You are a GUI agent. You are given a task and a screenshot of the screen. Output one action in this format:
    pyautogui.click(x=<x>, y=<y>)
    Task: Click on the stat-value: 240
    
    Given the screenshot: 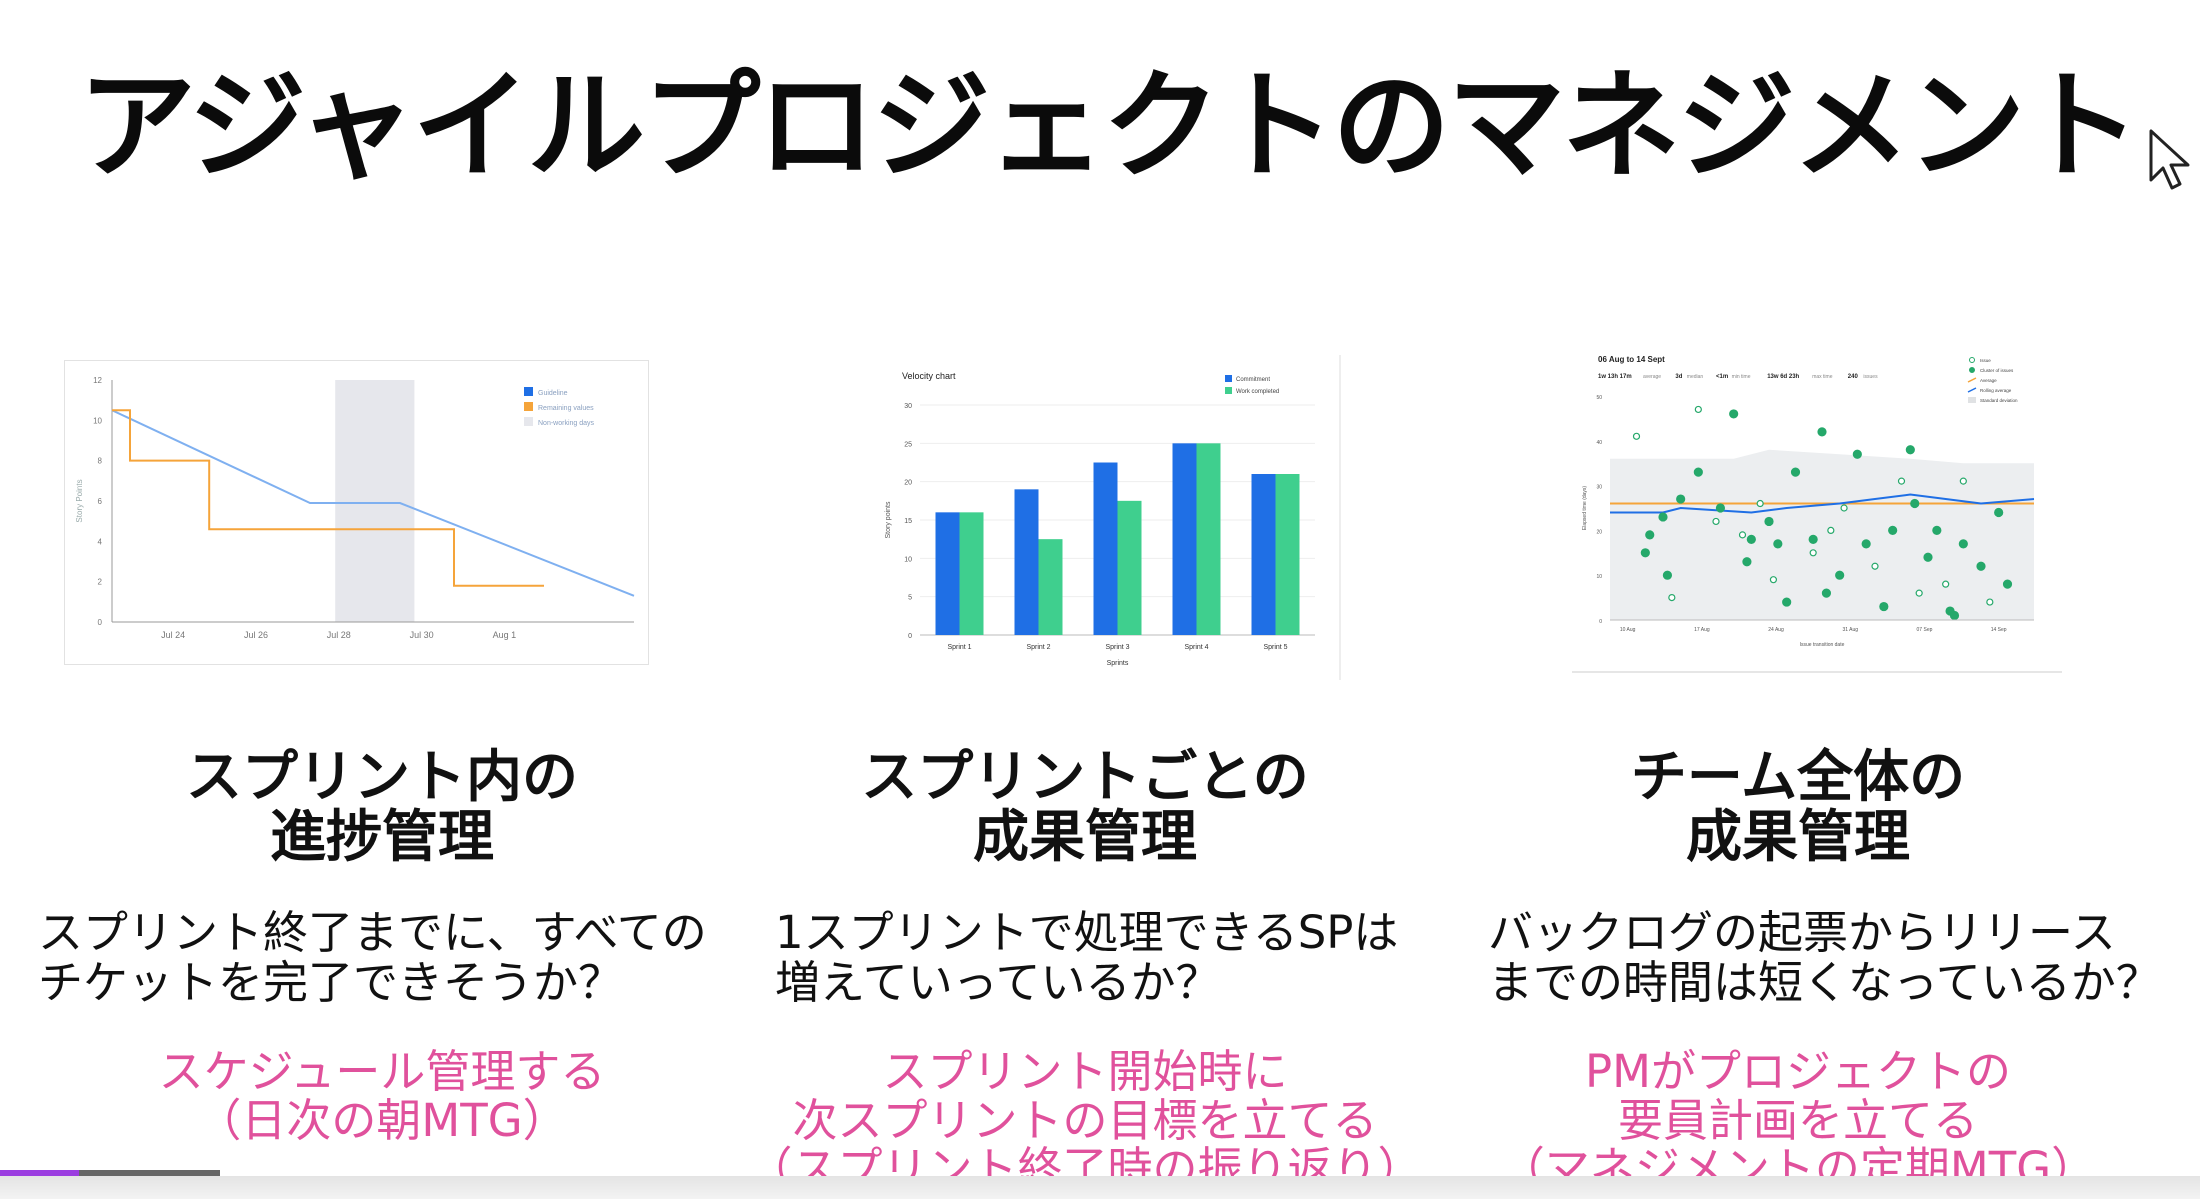 What is the action you would take?
    pyautogui.click(x=1853, y=377)
    